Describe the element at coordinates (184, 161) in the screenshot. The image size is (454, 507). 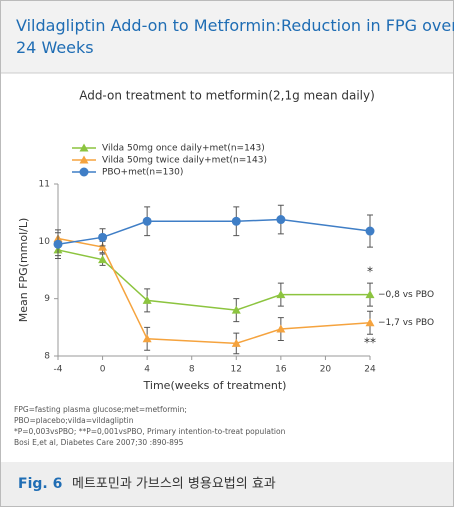
I see `legend-label: Vilda 50mg twice daily+met(n=143)` at that location.